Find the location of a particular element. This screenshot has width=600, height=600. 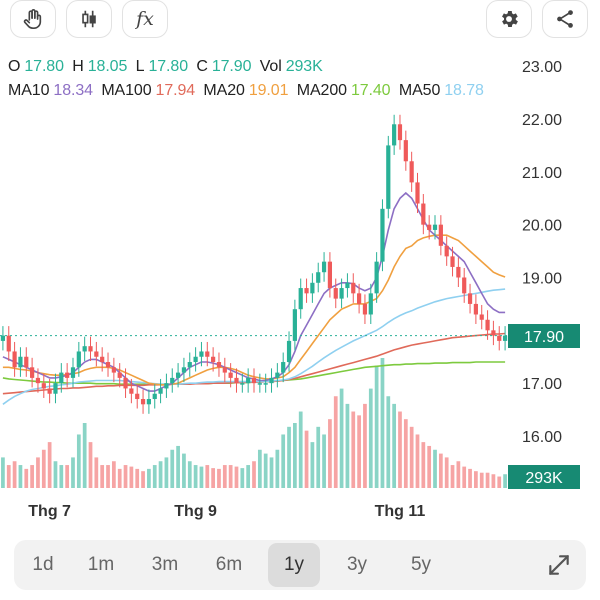

ma20-label: MA20 is located at coordinates (224, 90).